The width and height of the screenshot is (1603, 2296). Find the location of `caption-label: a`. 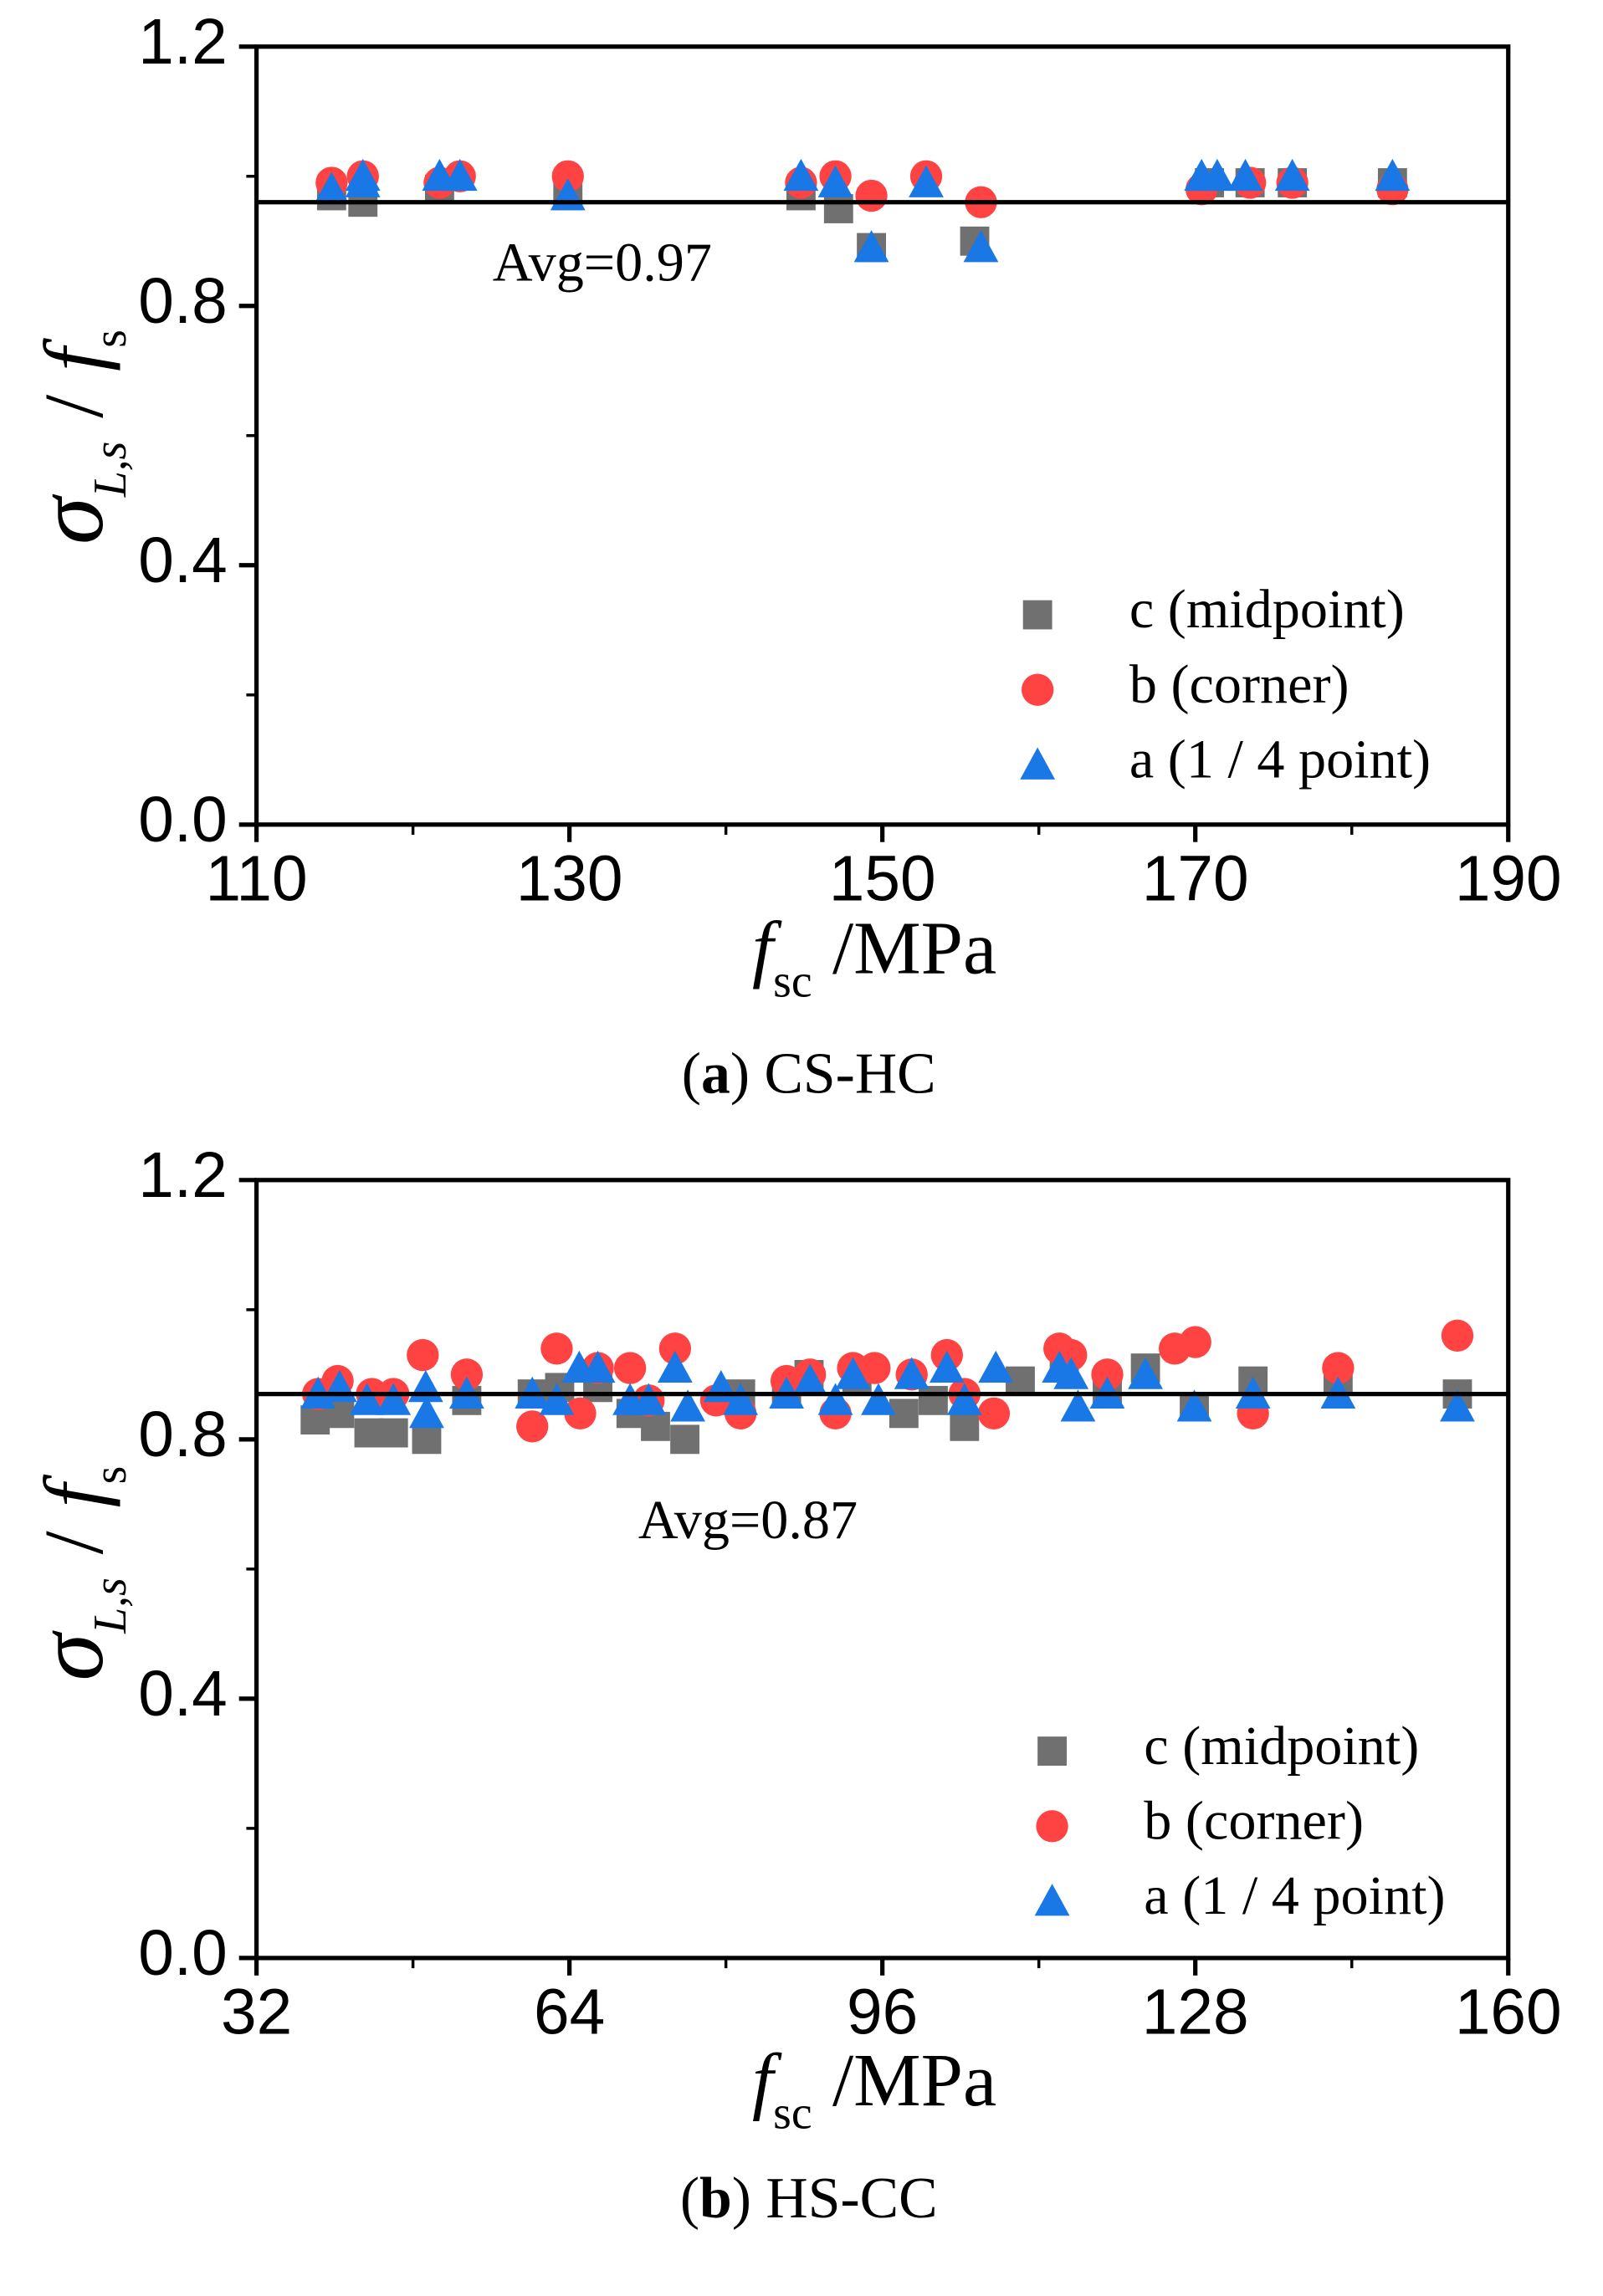

caption-label: a is located at coordinates (715, 1073).